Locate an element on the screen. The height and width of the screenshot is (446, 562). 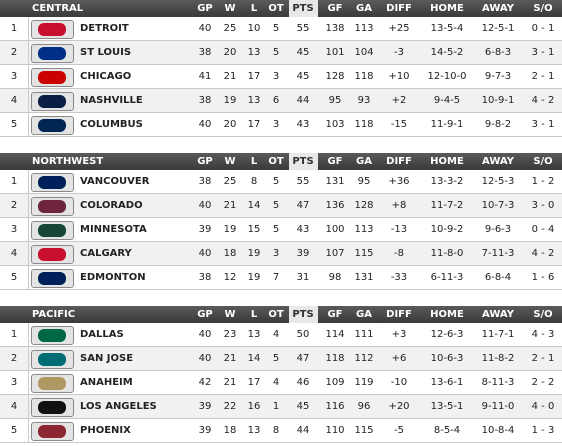
column-header: L is located at coordinates (254, 314).